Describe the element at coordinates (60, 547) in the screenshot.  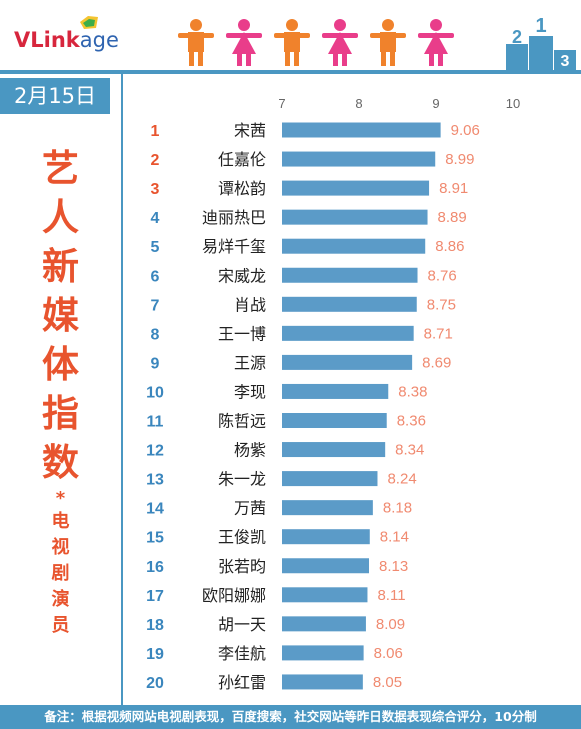
I see `subtitle-char: 视` at that location.